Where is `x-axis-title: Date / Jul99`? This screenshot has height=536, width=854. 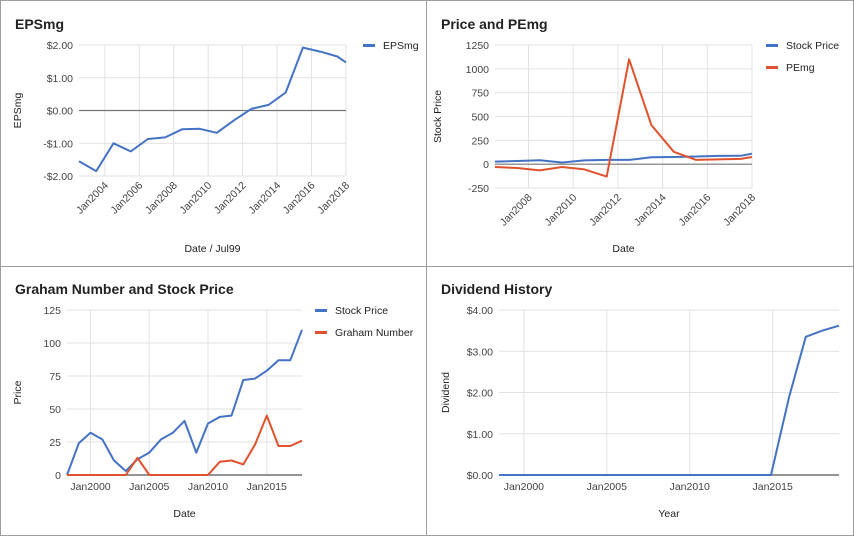
x-axis-title: Date / Jul99 is located at coordinates (212, 249).